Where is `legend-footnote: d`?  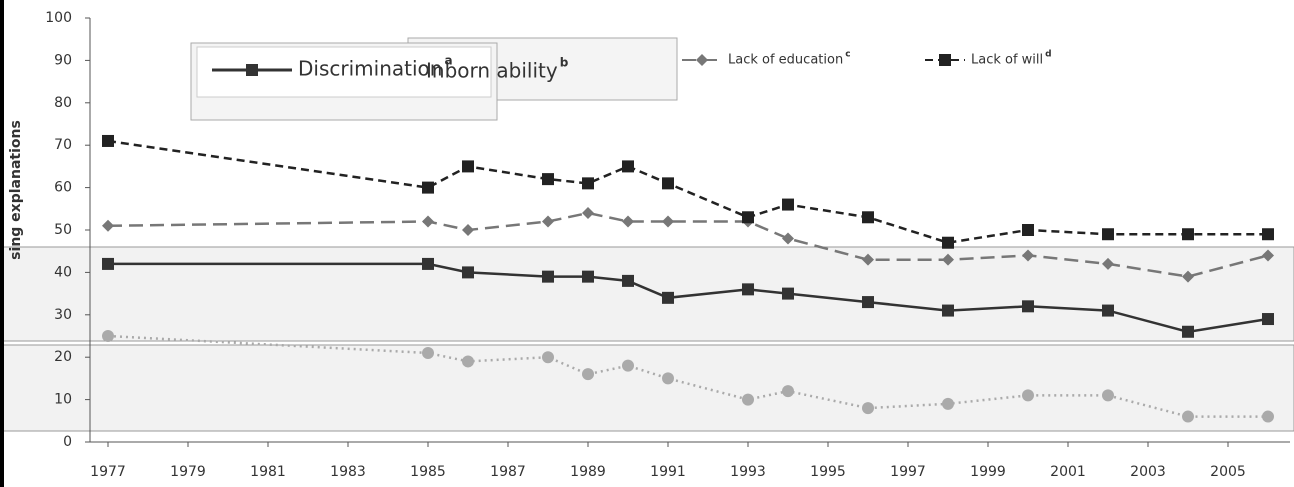
legend-footnote: d is located at coordinates (1048, 55).